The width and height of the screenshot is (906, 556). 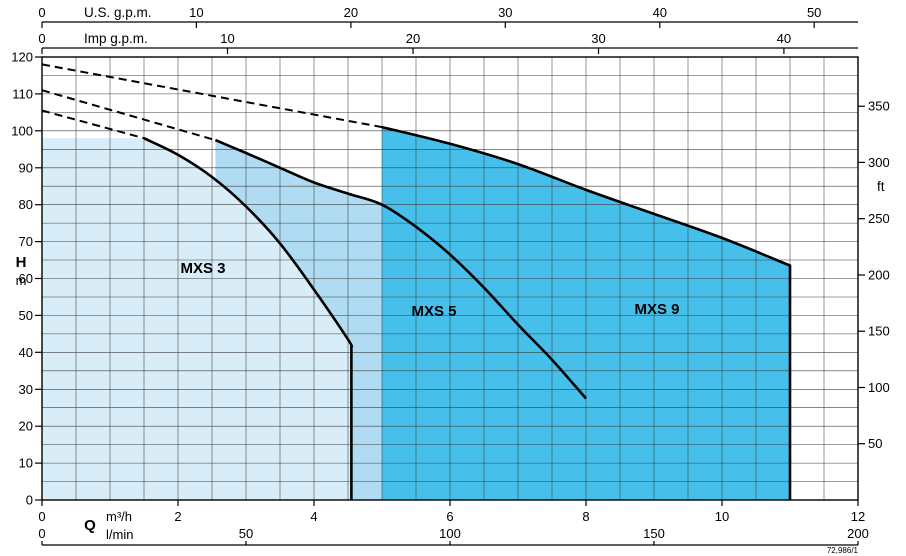 I want to click on tick-label-h-m: 120, so click(x=22, y=57).